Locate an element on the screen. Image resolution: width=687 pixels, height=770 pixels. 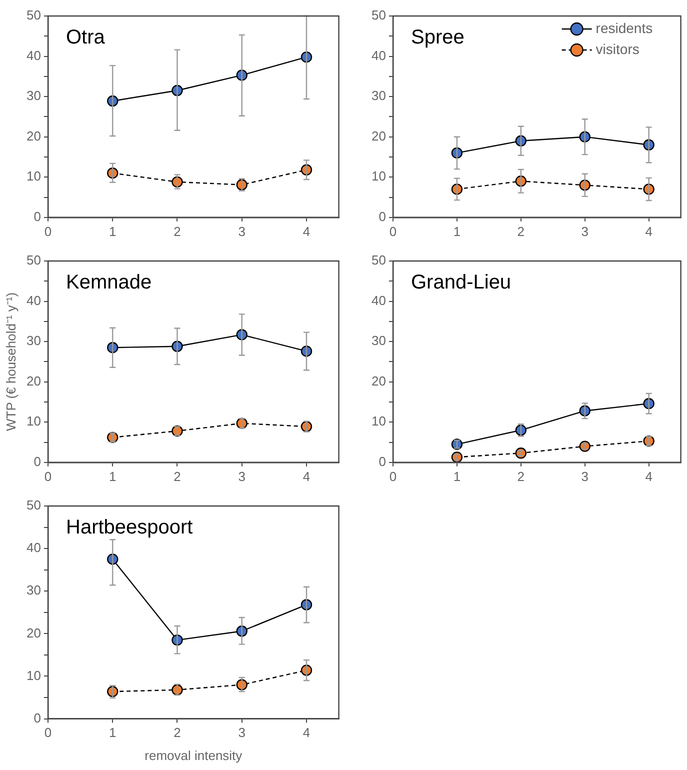
text: Grand-Lieu is located at coordinates (461, 283).